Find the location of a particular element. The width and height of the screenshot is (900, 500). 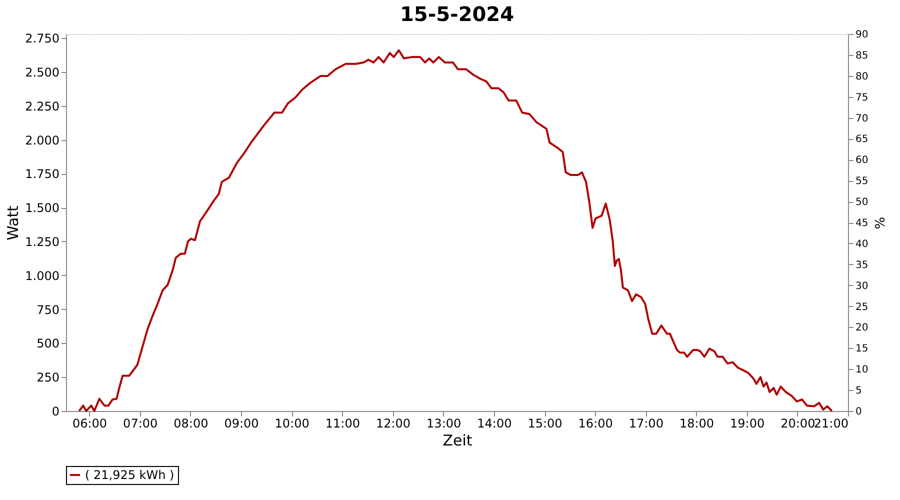

chart-title: 15-5-2024 is located at coordinates (457, 14).